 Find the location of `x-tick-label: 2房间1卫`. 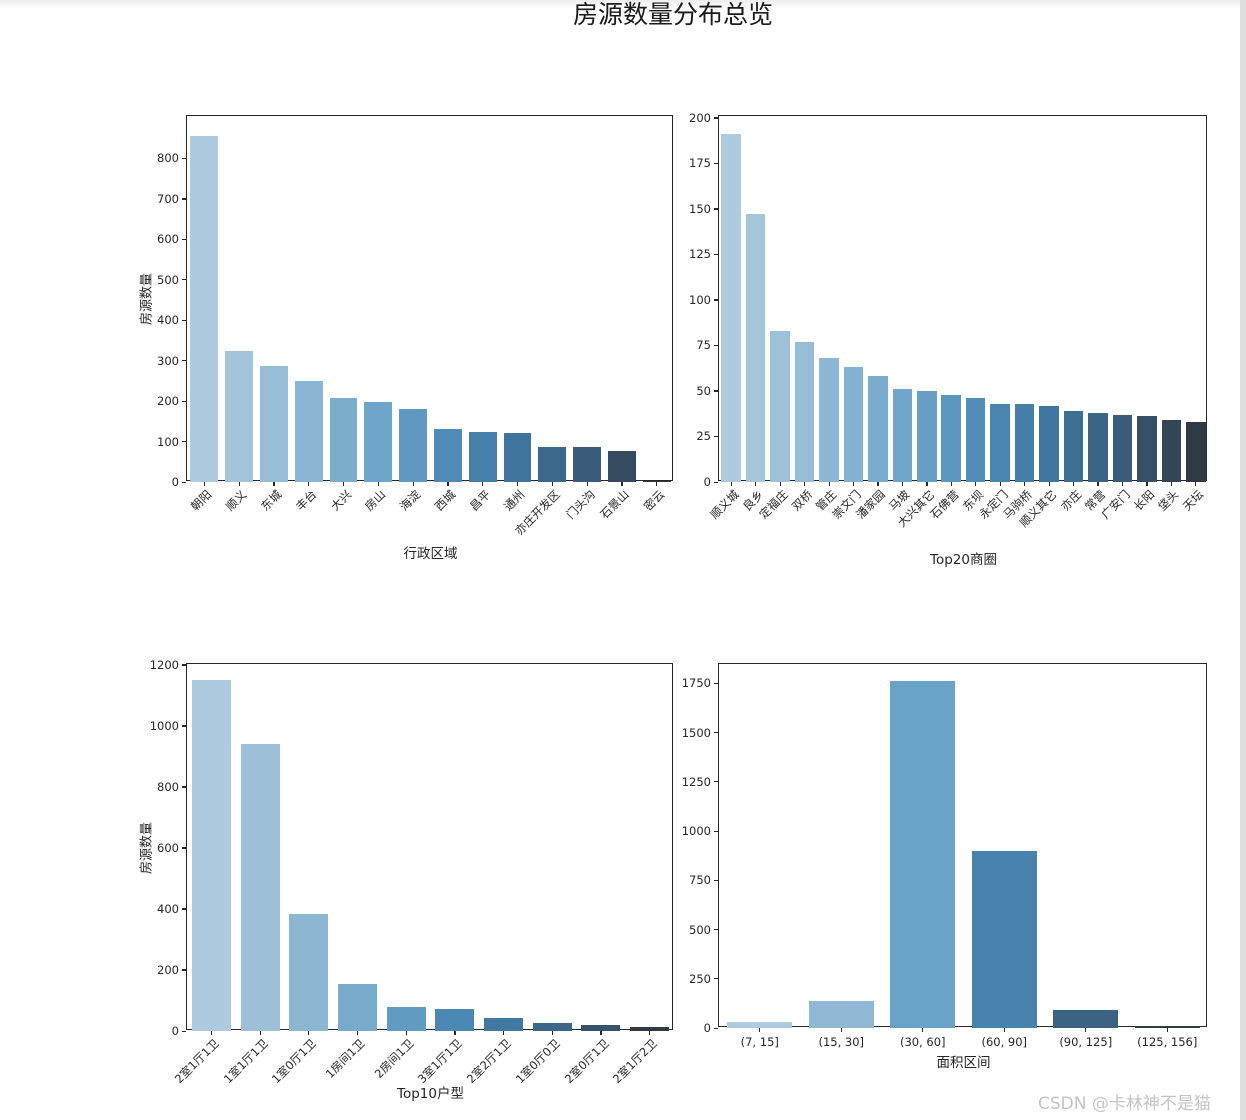

x-tick-label: 2房间1卫 is located at coordinates (394, 1058).